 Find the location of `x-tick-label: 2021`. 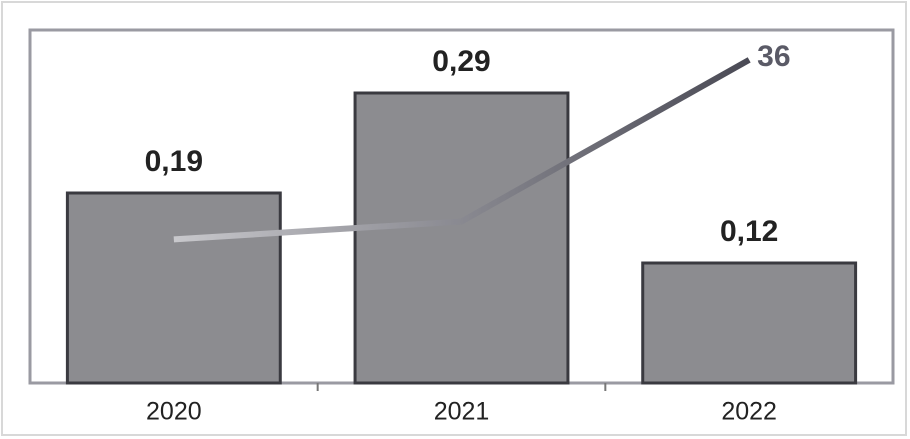

x-tick-label: 2021 is located at coordinates (462, 412).